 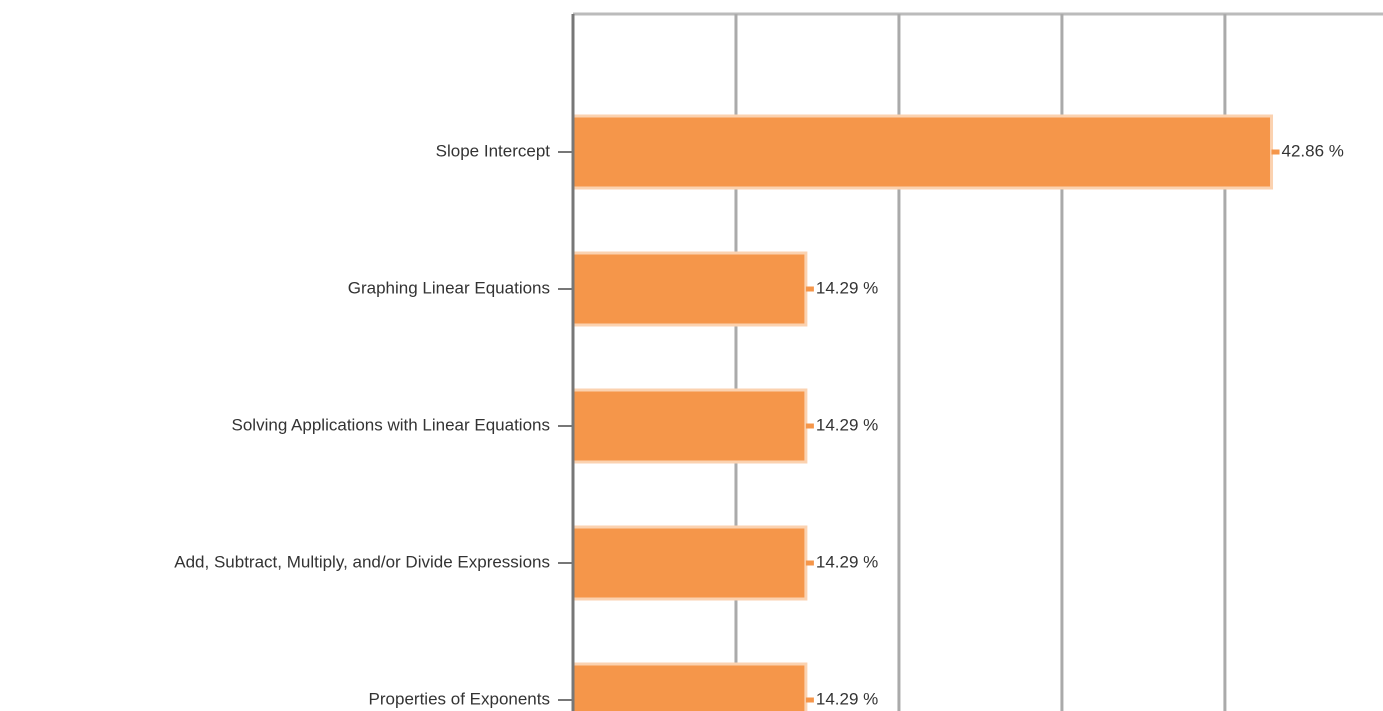 I want to click on value-label: 42.86 %, so click(x=1313, y=150).